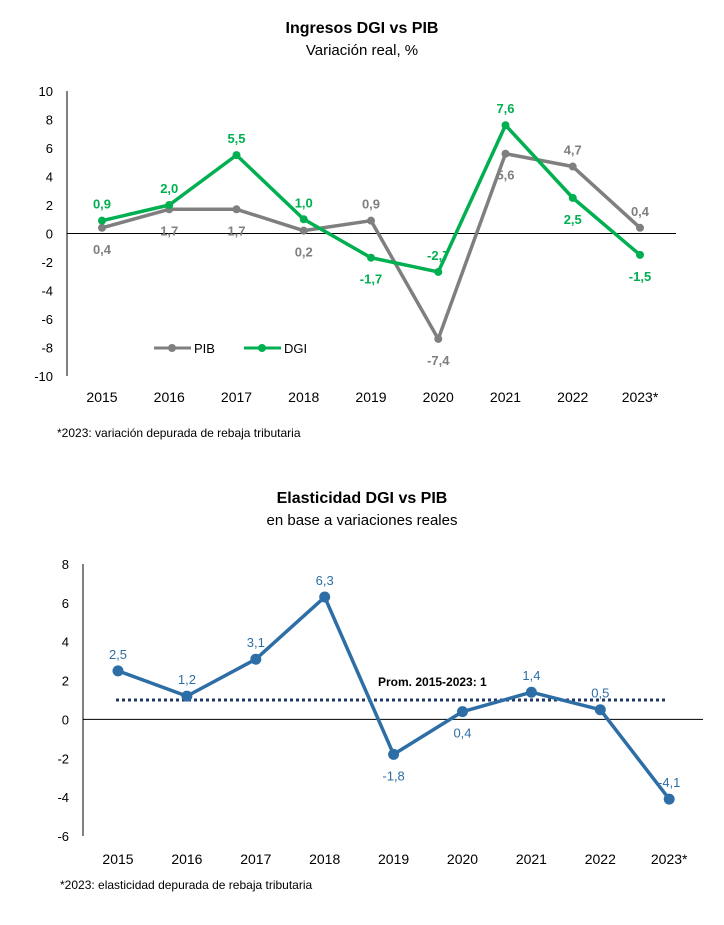 The height and width of the screenshot is (925, 724). Describe the element at coordinates (438, 255) in the screenshot. I see `data-label: -2,7` at that location.